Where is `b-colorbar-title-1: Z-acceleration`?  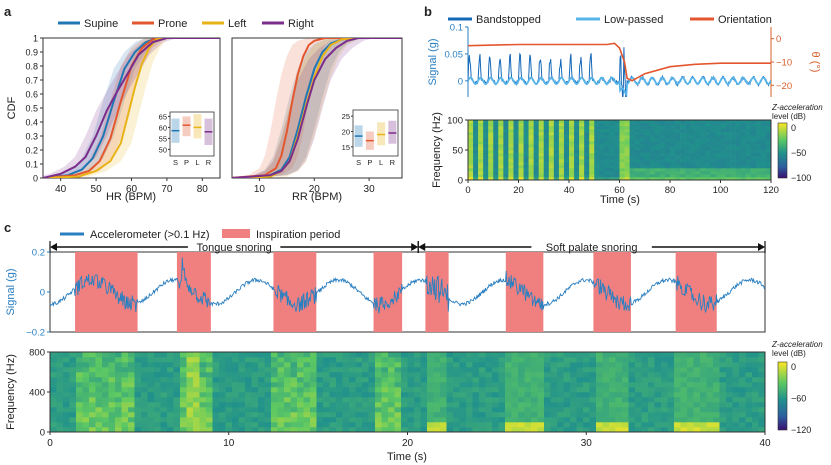
b-colorbar-title-1: Z-acceleration is located at coordinates (797, 107).